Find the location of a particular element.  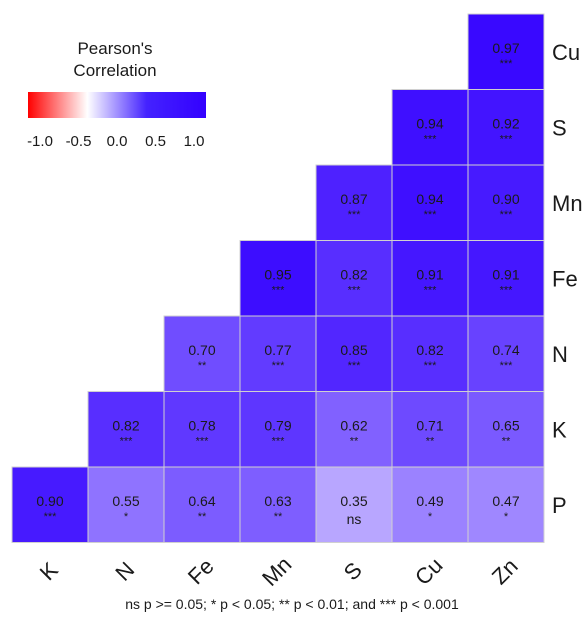

legend-title-line2: Correlation is located at coordinates (115, 70).